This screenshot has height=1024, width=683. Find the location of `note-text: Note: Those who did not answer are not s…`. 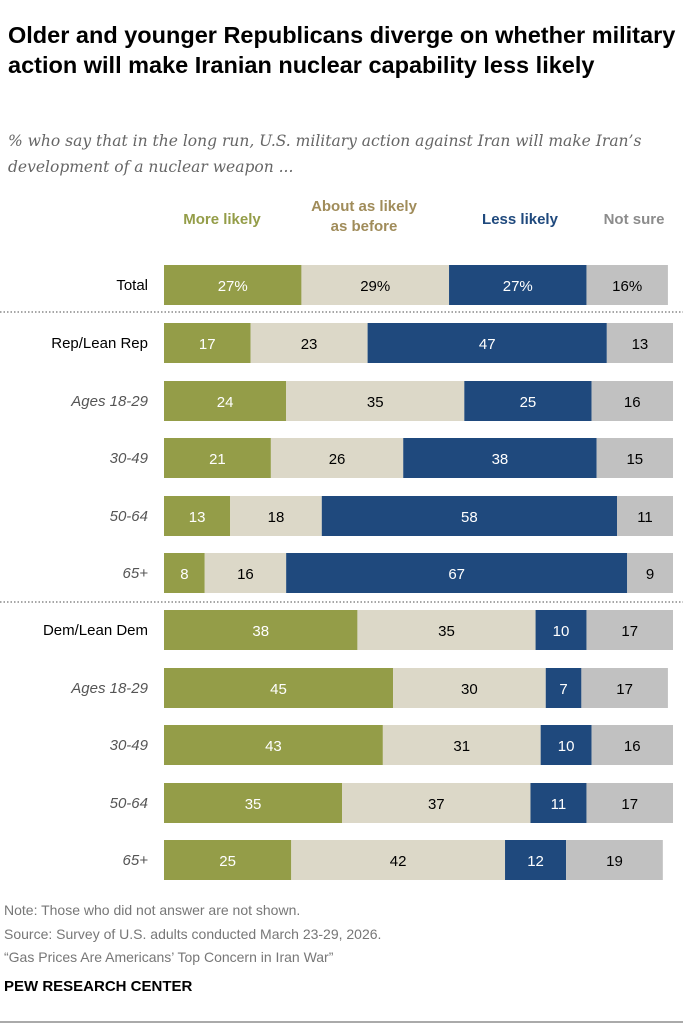

note-text: Note: Those who did not answer are not s… is located at coordinates (152, 910).